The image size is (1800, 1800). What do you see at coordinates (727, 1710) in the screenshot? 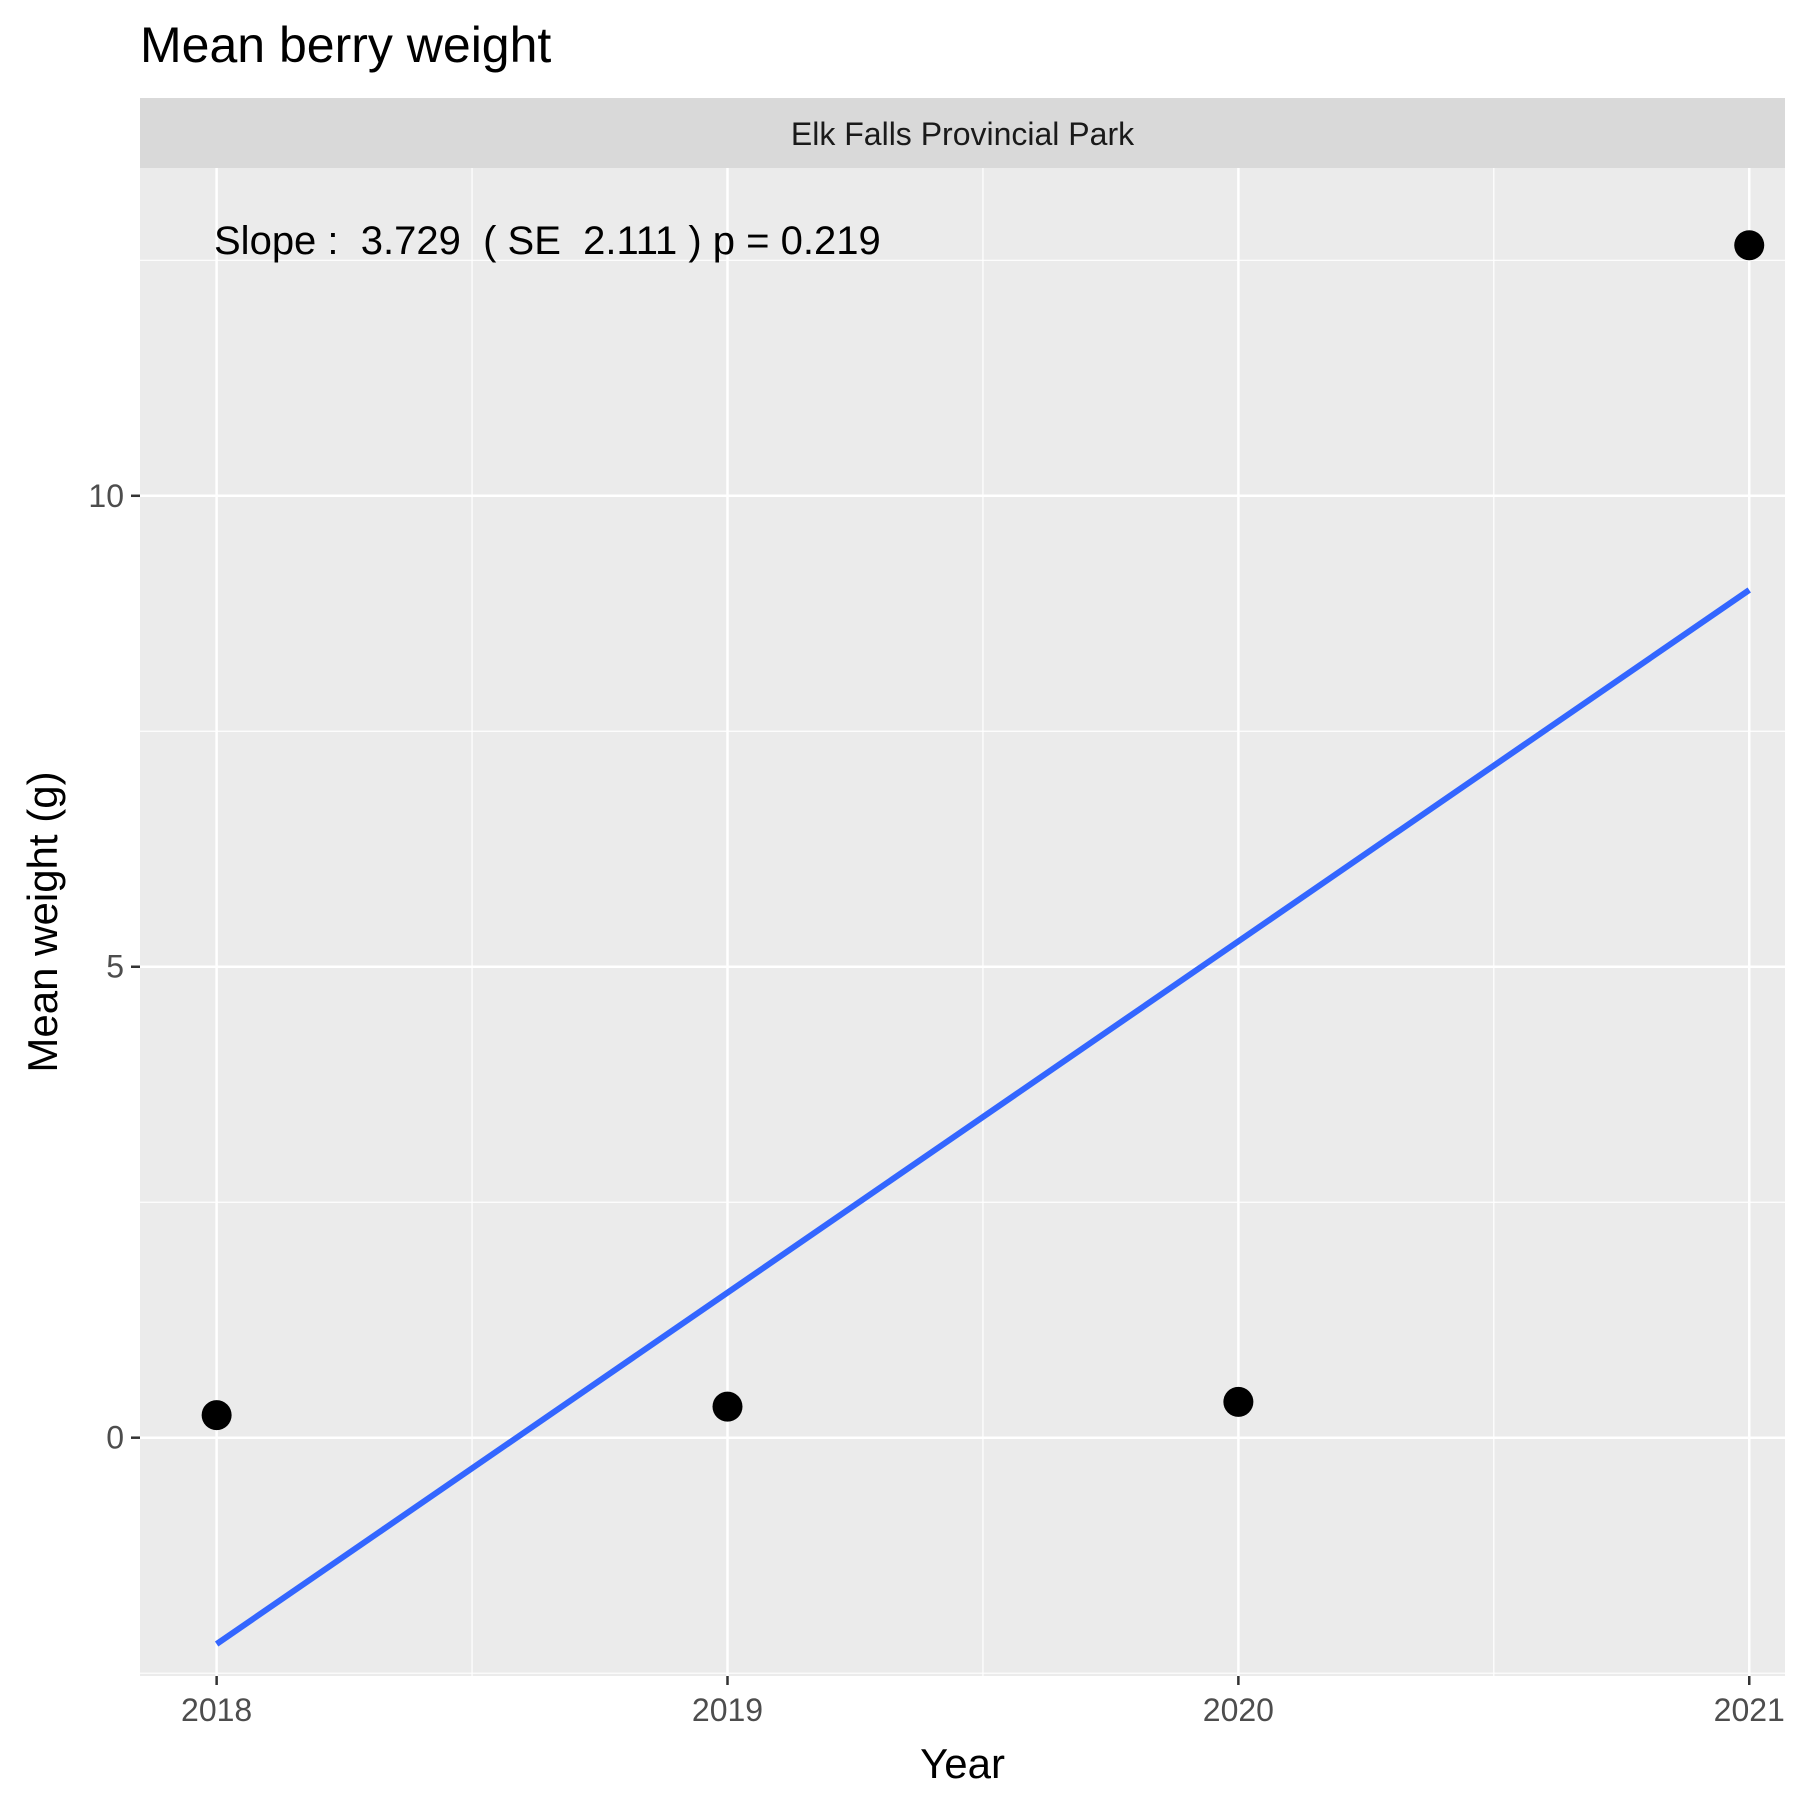
I see `x-tick-label: 2019` at bounding box center [727, 1710].